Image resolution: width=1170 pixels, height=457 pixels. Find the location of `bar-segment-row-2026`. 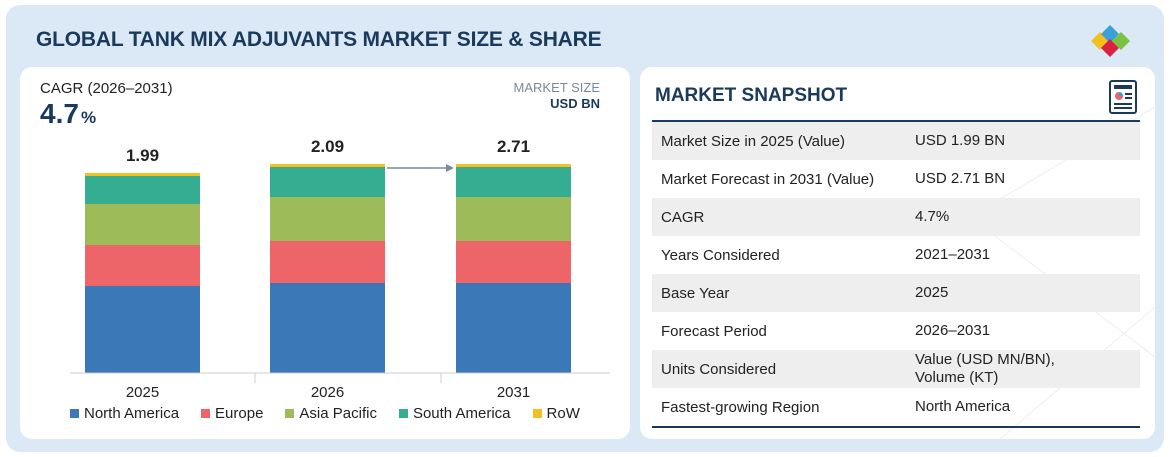

bar-segment-row-2026 is located at coordinates (327, 165).